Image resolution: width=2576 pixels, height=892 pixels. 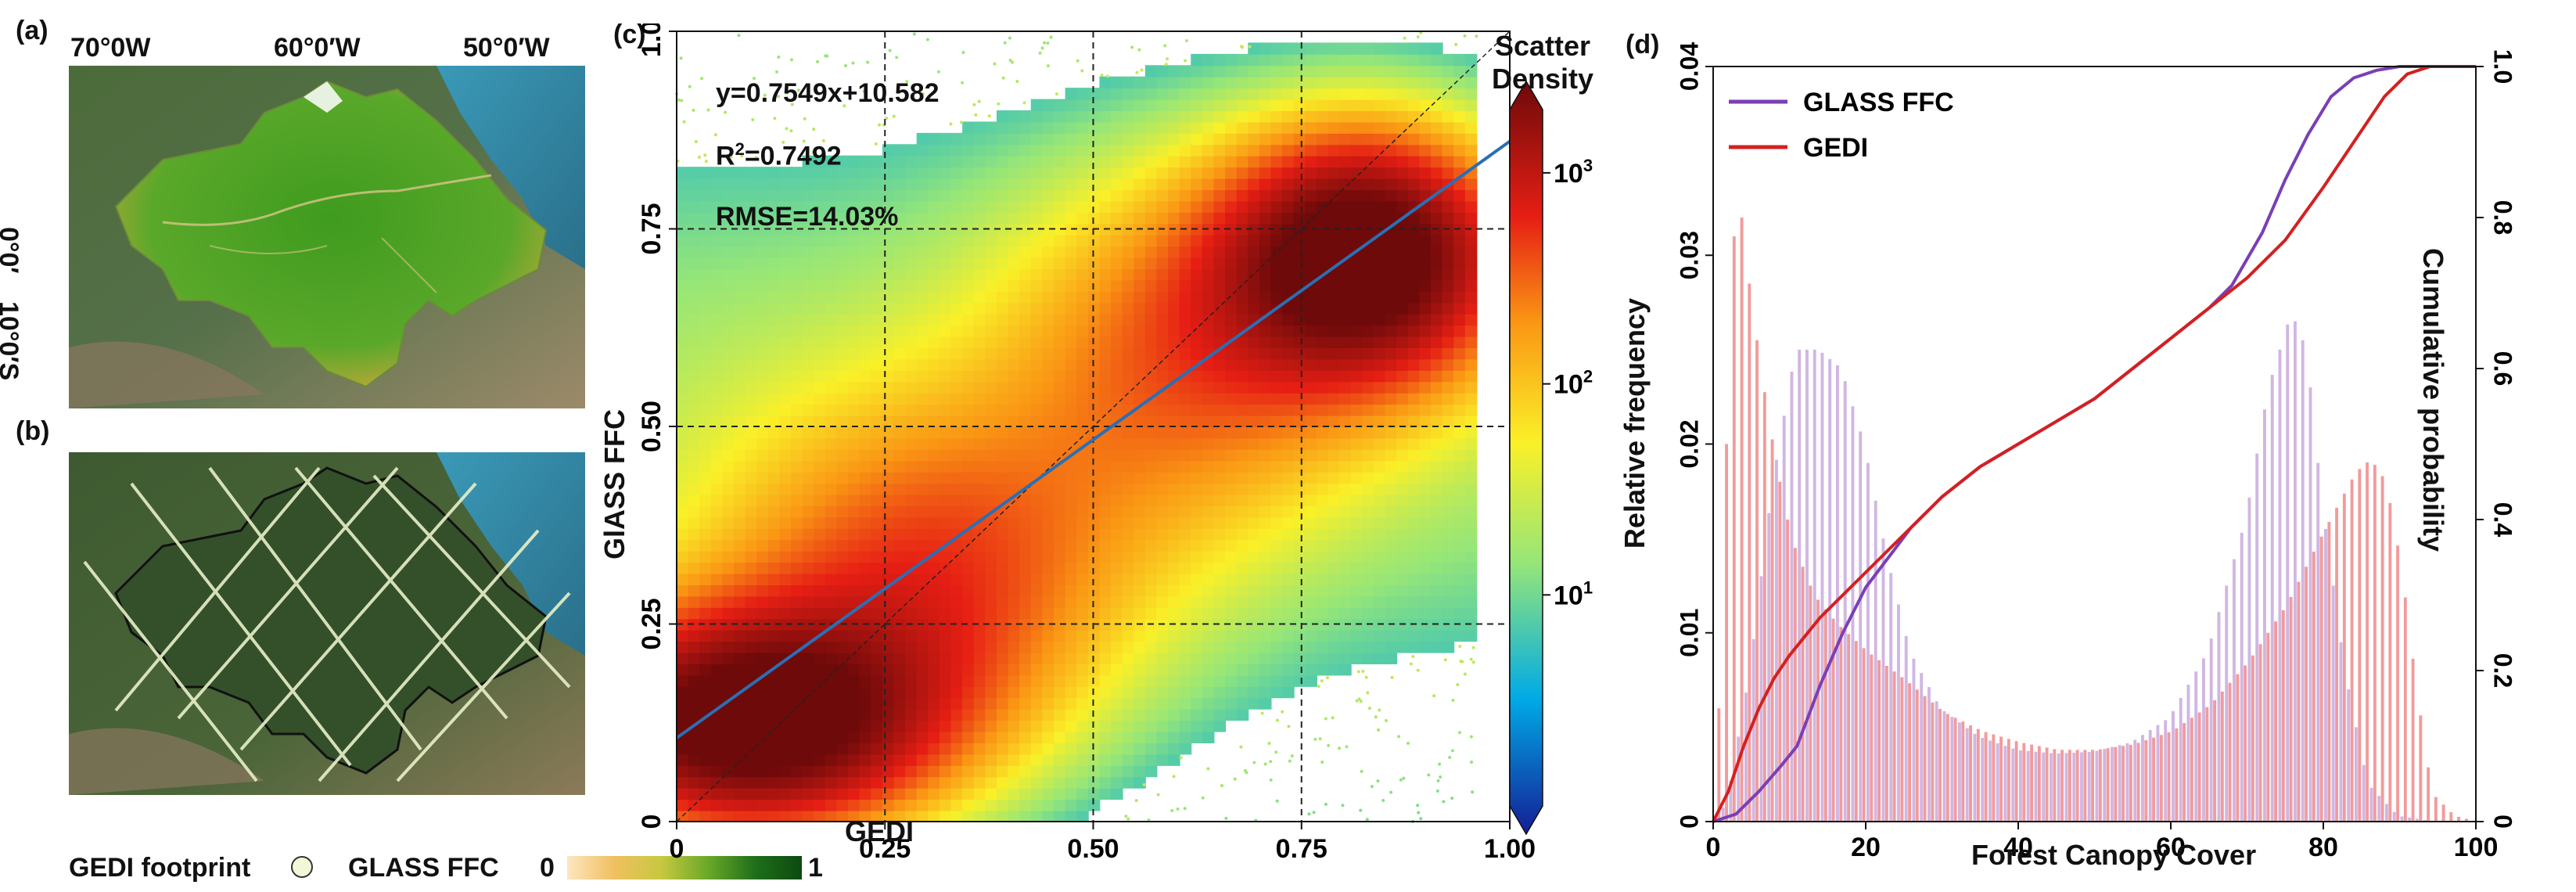 What do you see at coordinates (740, 149) in the screenshot?
I see `r2-sup: 2` at bounding box center [740, 149].